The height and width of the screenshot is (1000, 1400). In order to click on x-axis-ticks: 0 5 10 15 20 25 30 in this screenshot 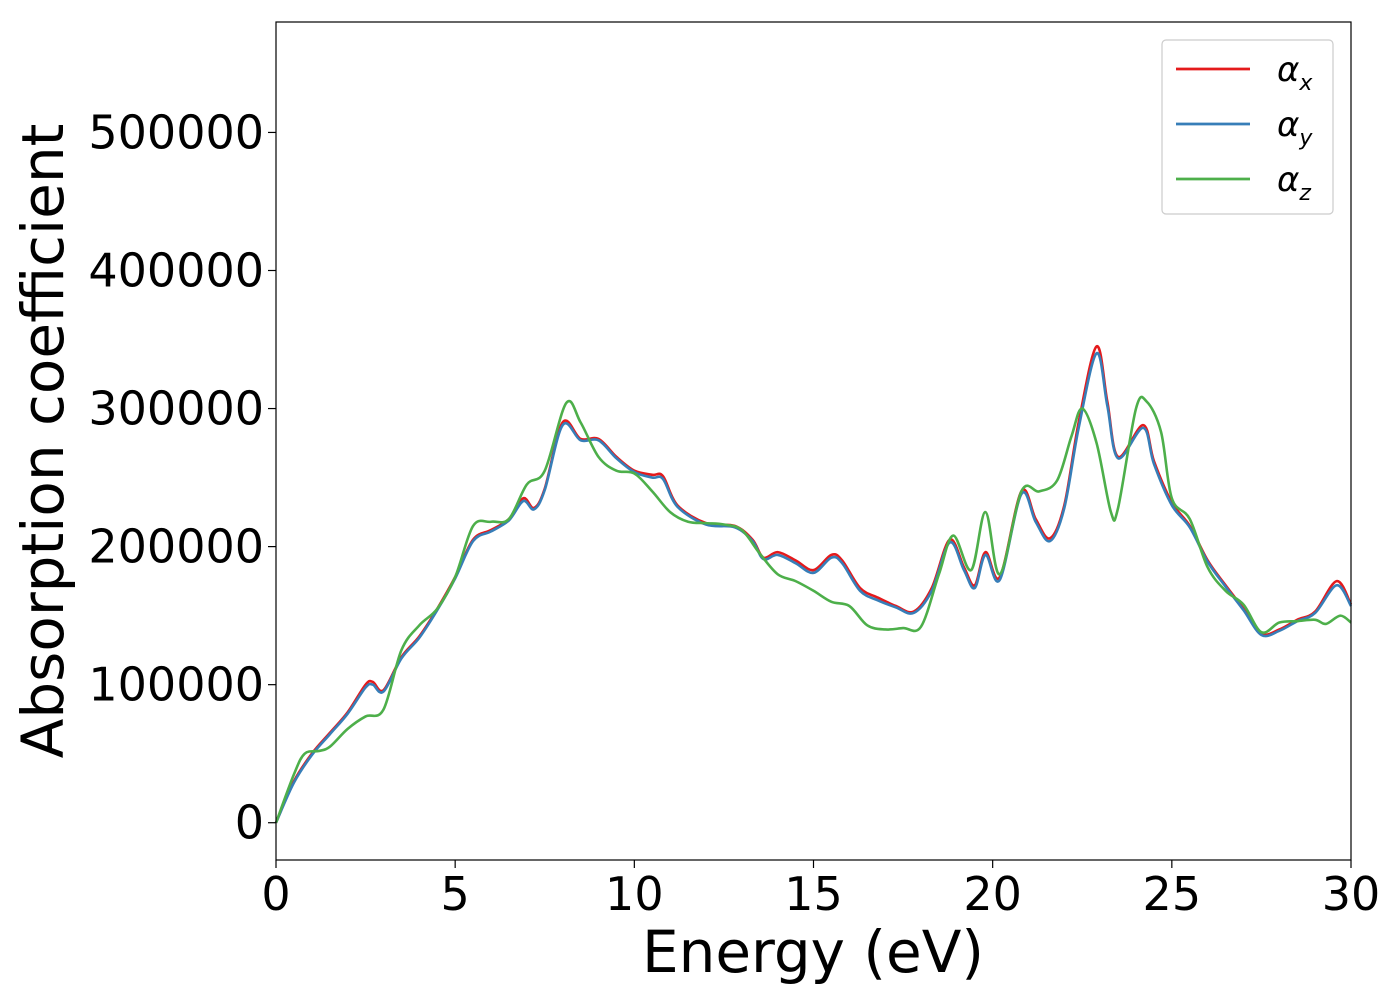, I will do `click(820, 890)`.